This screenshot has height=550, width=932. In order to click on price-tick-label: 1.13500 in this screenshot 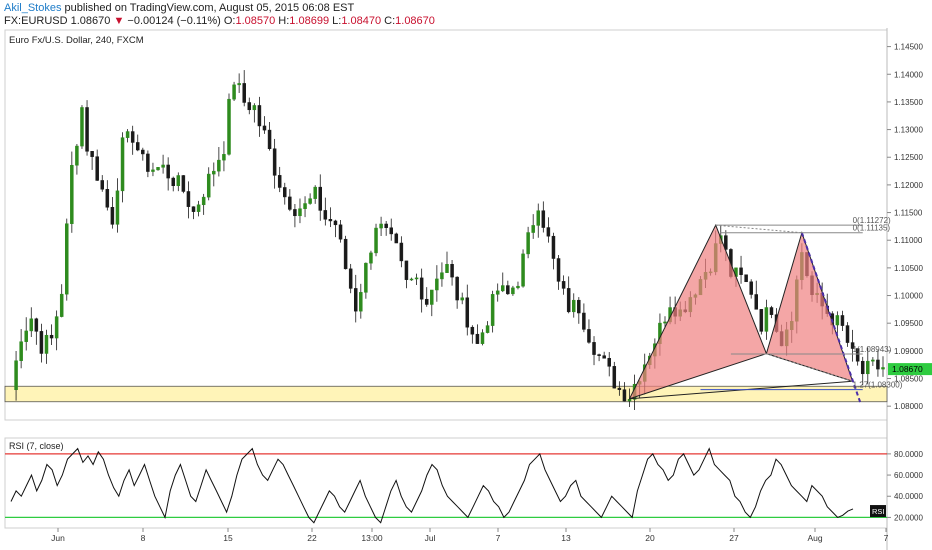, I will do `click(908, 102)`.